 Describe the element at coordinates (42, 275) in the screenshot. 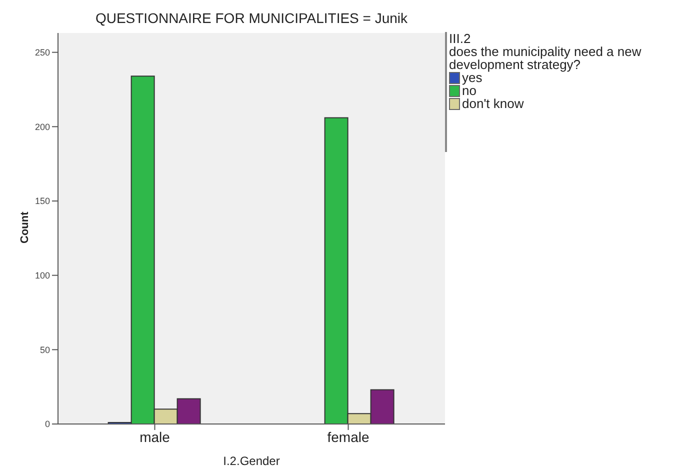

I see `y-tick-label: 100` at that location.